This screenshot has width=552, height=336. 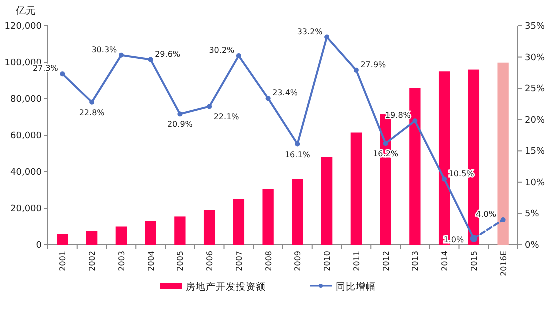 What do you see at coordinates (297, 155) in the screenshot?
I see `data-label: 16.1%` at bounding box center [297, 155].